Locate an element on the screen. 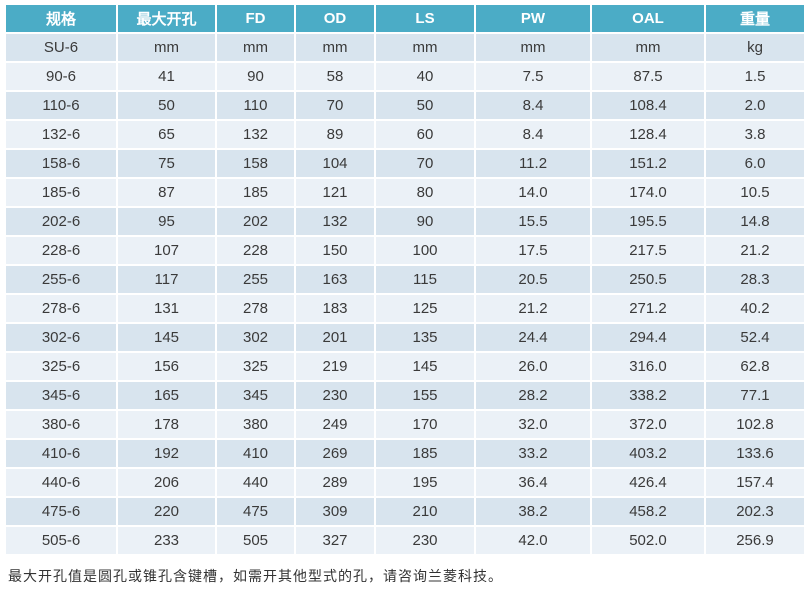 The height and width of the screenshot is (595, 811). table-cell: 15.5 is located at coordinates (533, 221).